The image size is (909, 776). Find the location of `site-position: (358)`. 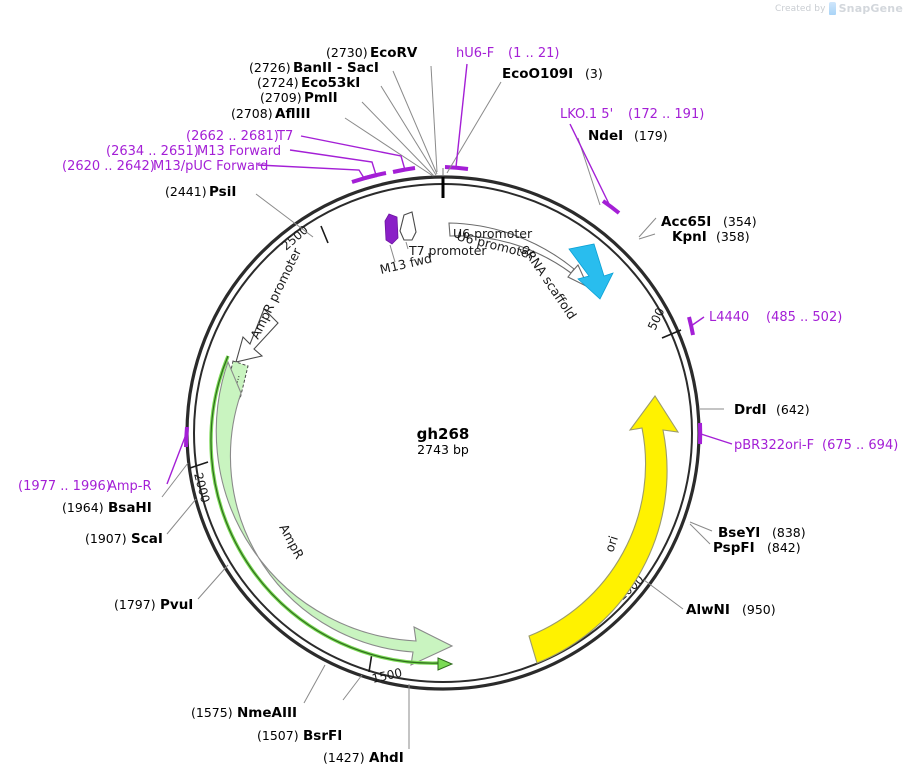

site-position: (358) is located at coordinates (733, 236).